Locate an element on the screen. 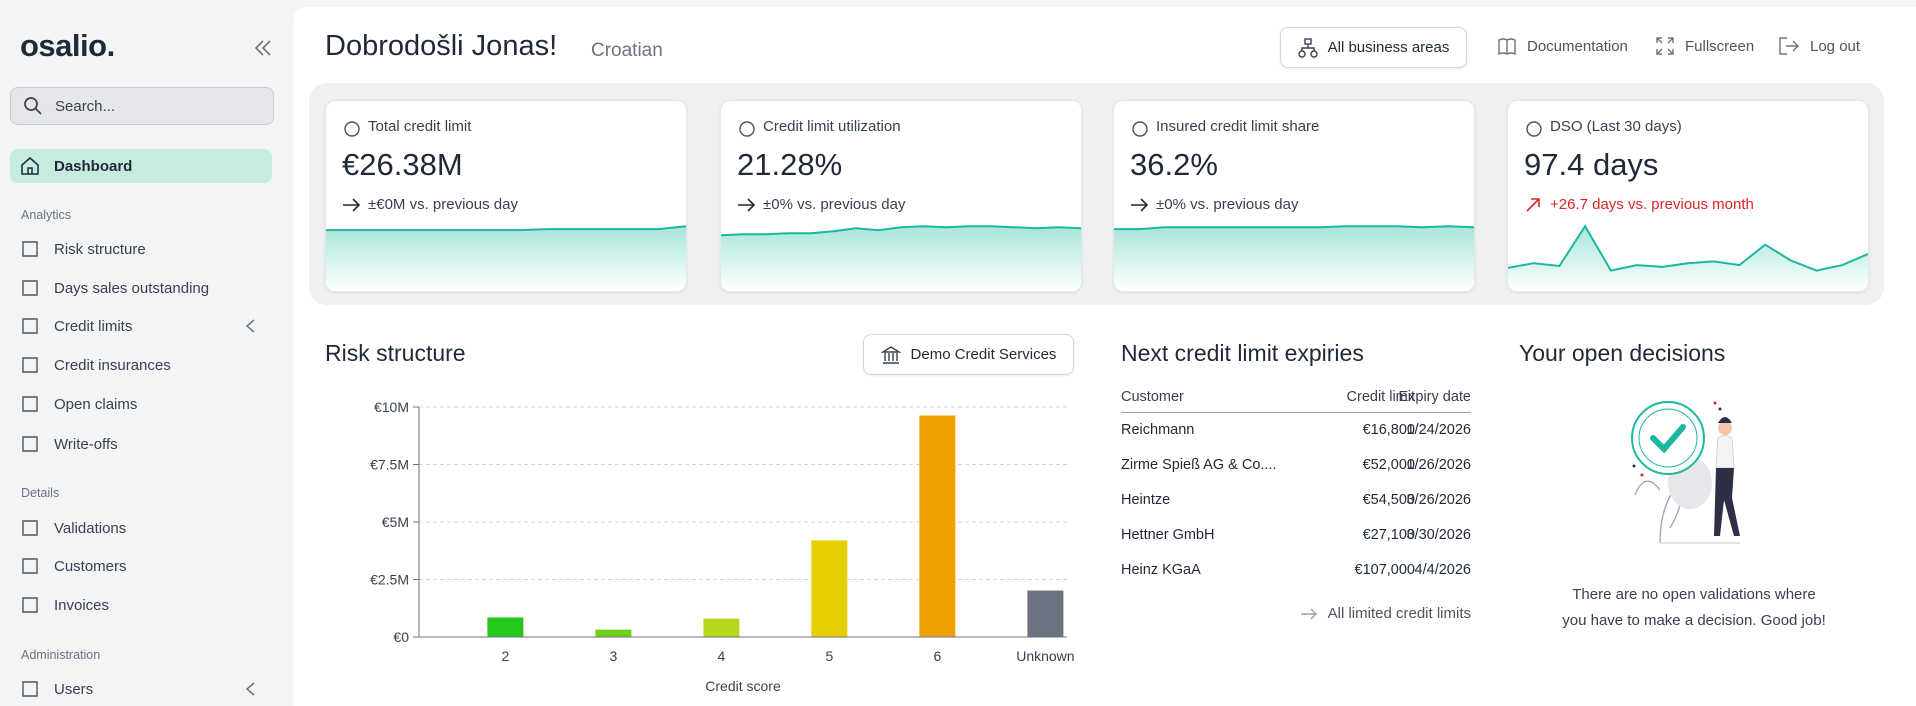  y-tick-label: €0 is located at coordinates (401, 637).